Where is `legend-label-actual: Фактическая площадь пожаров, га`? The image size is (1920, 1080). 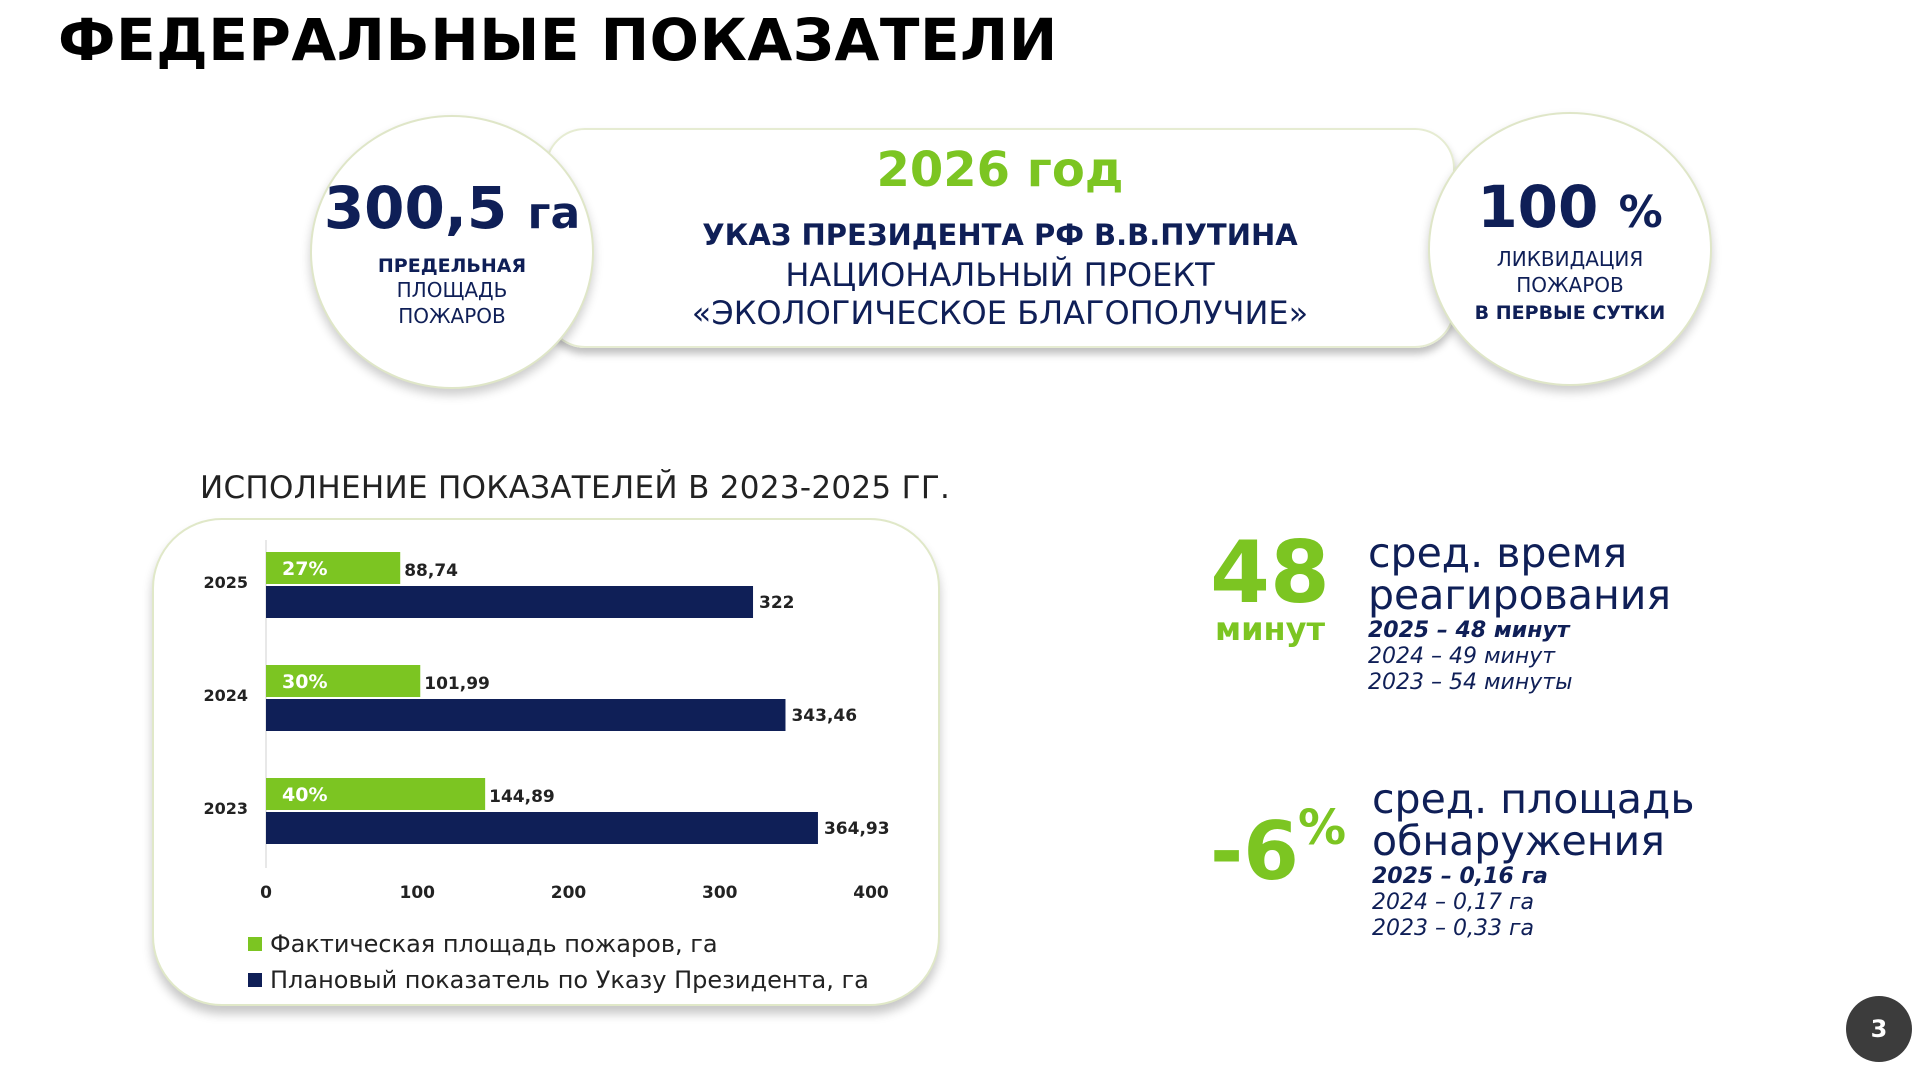 legend-label-actual: Фактическая площадь пожаров, га is located at coordinates (494, 944).